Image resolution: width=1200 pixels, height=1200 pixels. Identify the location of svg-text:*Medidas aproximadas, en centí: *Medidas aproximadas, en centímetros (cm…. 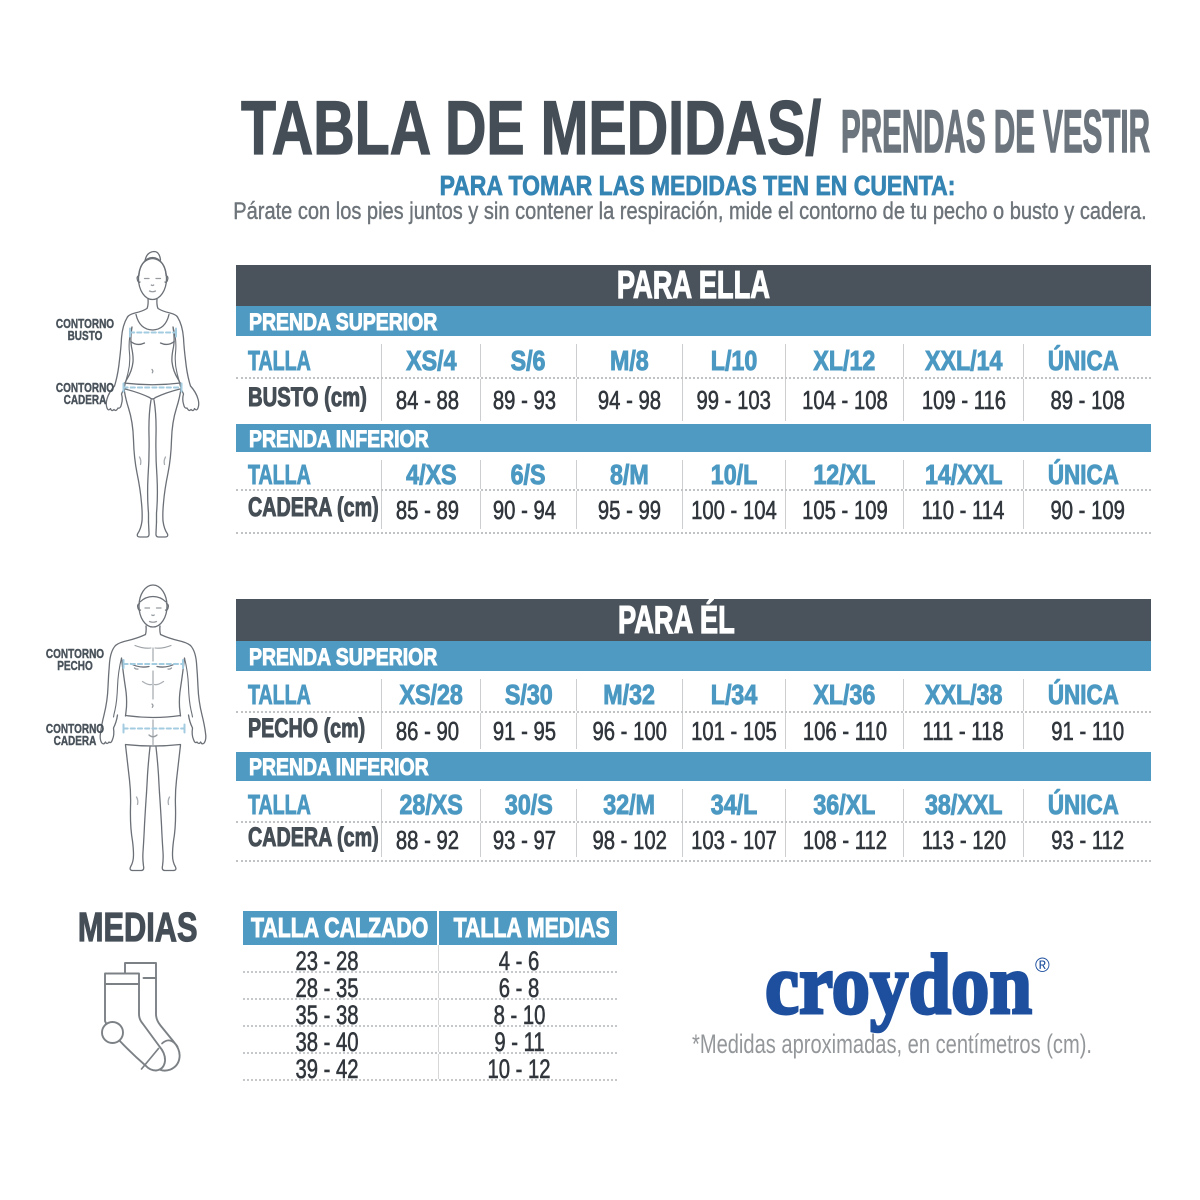
(892, 1044).